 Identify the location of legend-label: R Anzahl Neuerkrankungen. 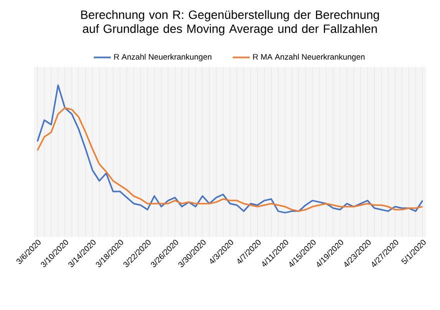
(163, 58).